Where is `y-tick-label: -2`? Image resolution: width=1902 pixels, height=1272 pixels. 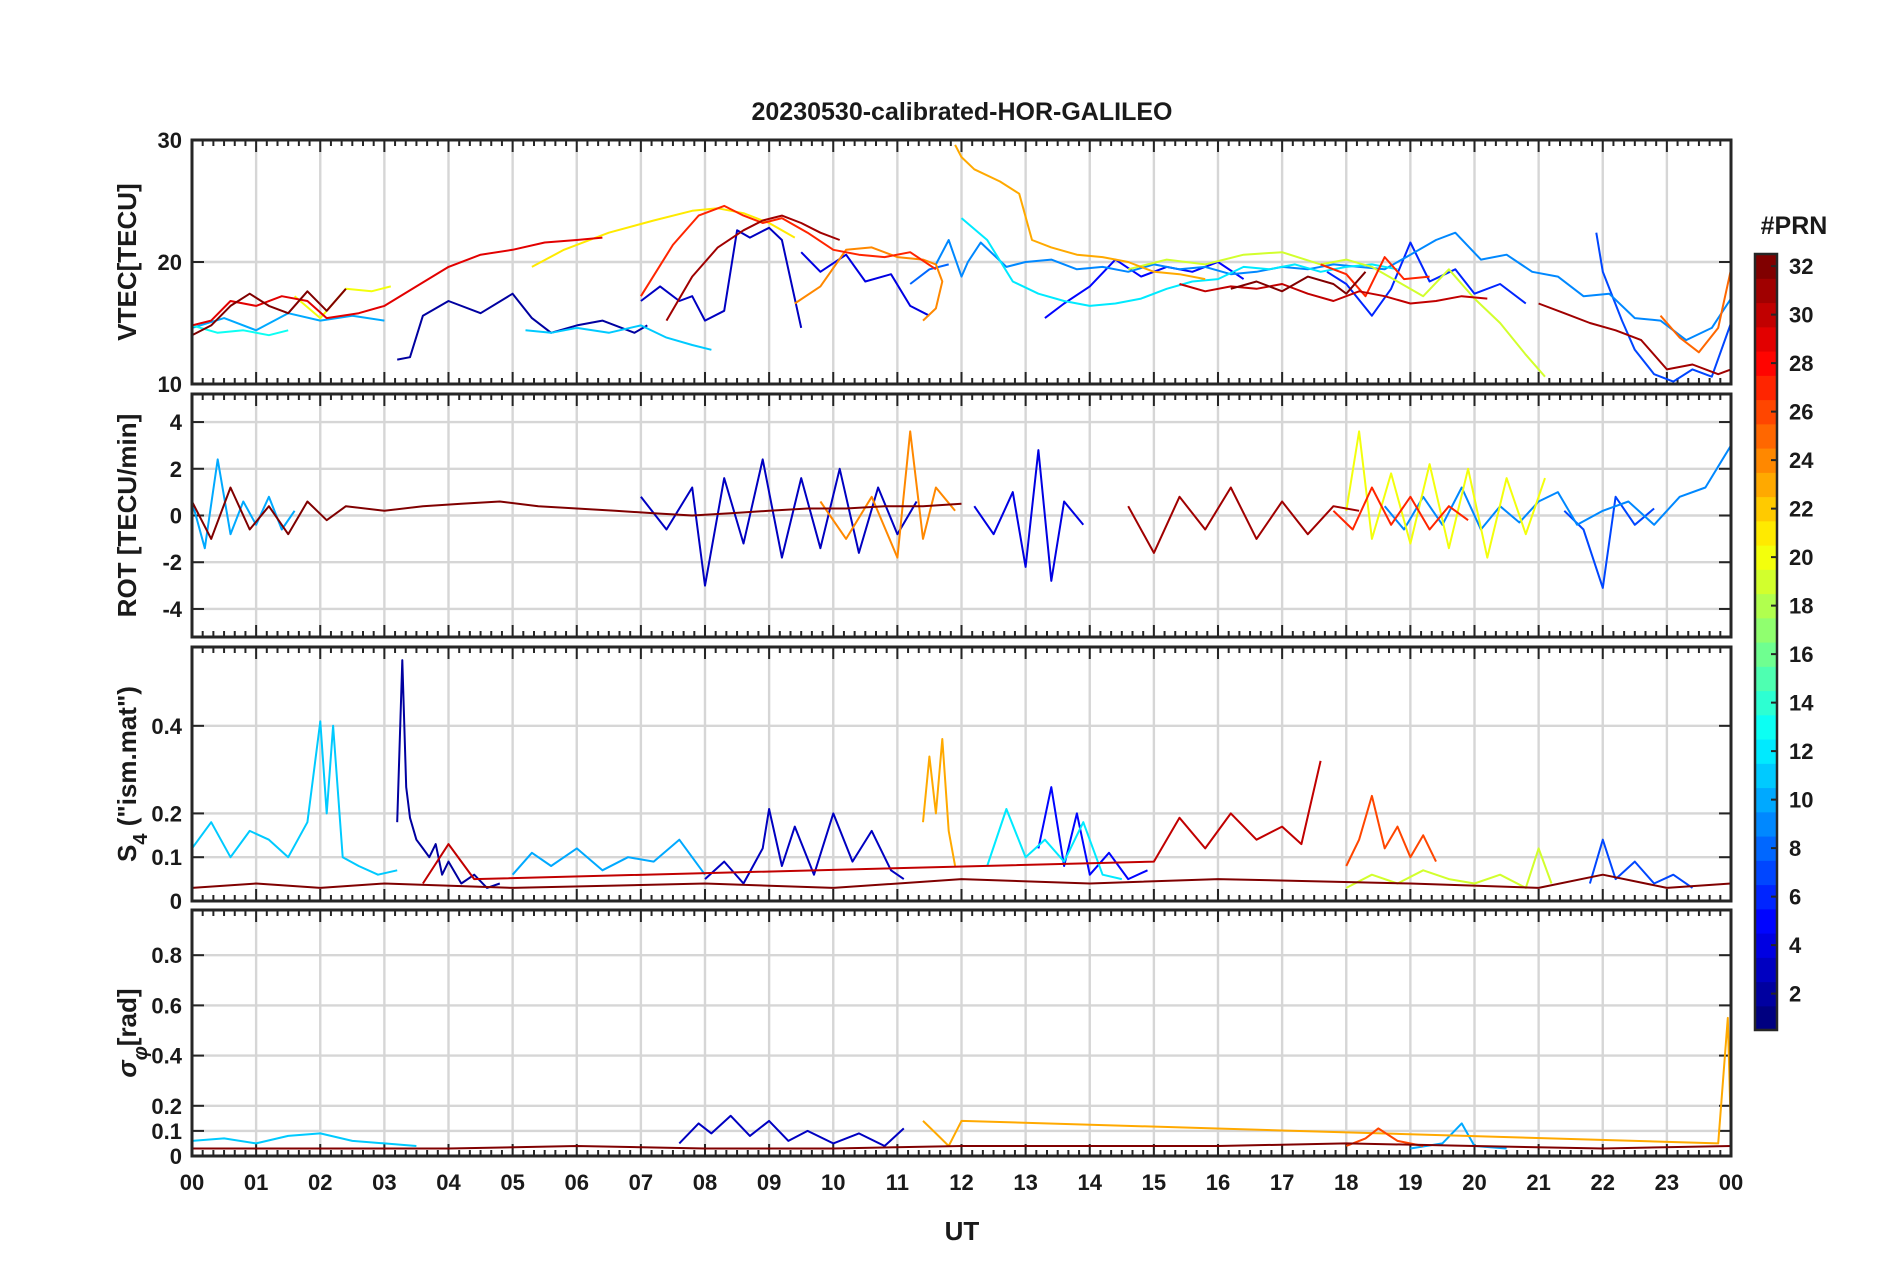
y-tick-label: -2 is located at coordinates (172, 562).